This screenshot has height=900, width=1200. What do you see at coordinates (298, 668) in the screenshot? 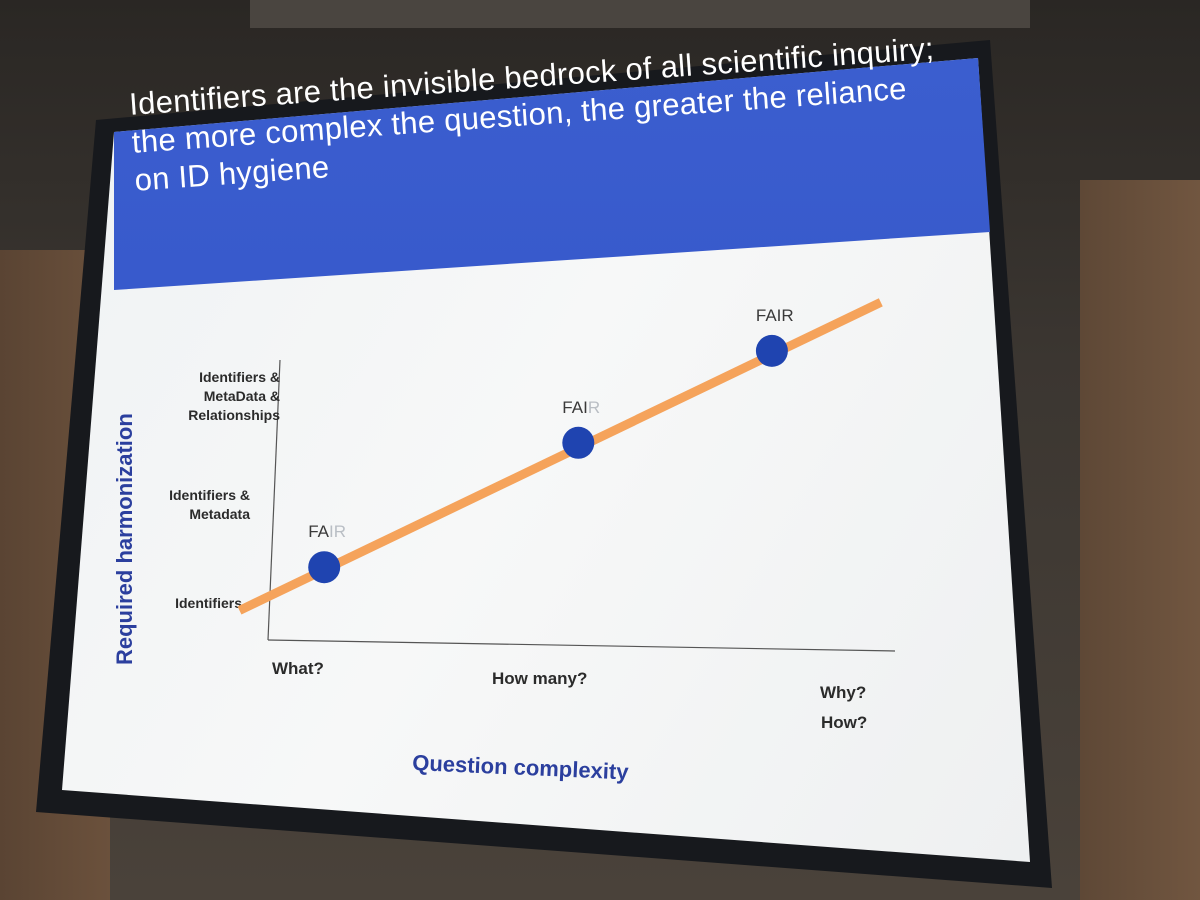
I see `x-tick-label: What?` at bounding box center [298, 668].